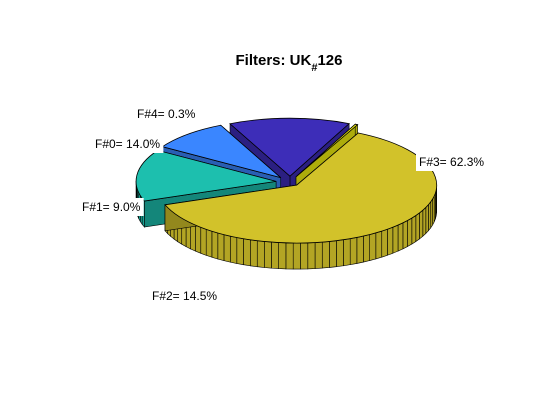  Describe the element at coordinates (329, 60) in the screenshot. I see `chart-title-suffix: 126` at that location.